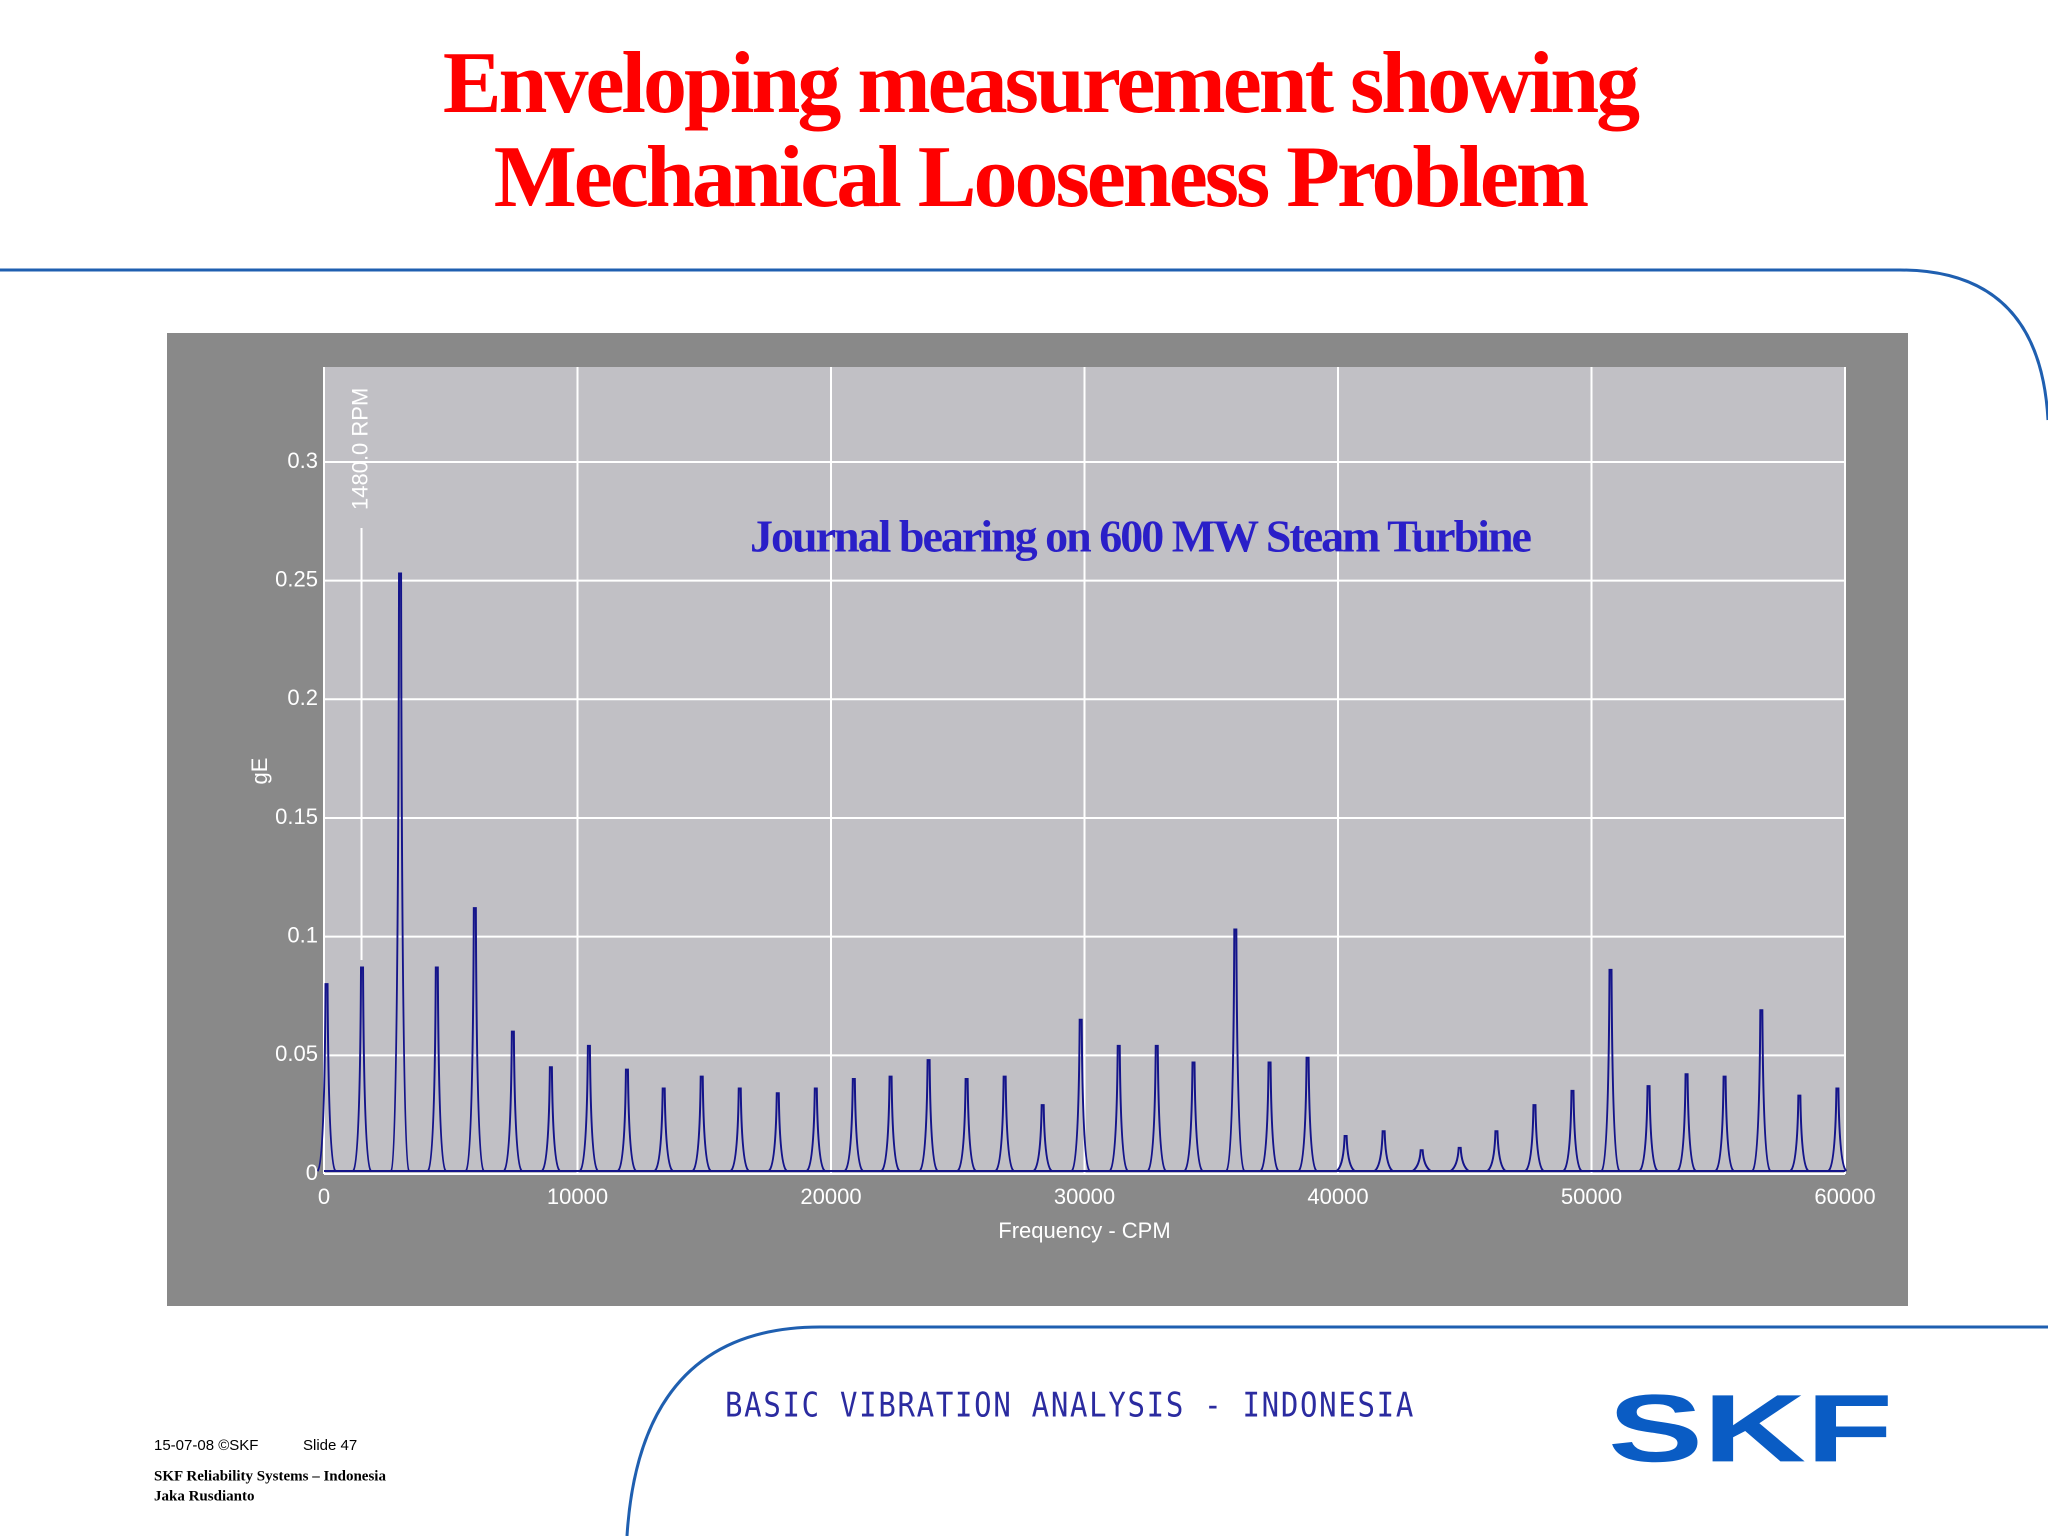 The height and width of the screenshot is (1536, 2048). What do you see at coordinates (259, 771) in the screenshot?
I see `y-axis-label: gE` at bounding box center [259, 771].